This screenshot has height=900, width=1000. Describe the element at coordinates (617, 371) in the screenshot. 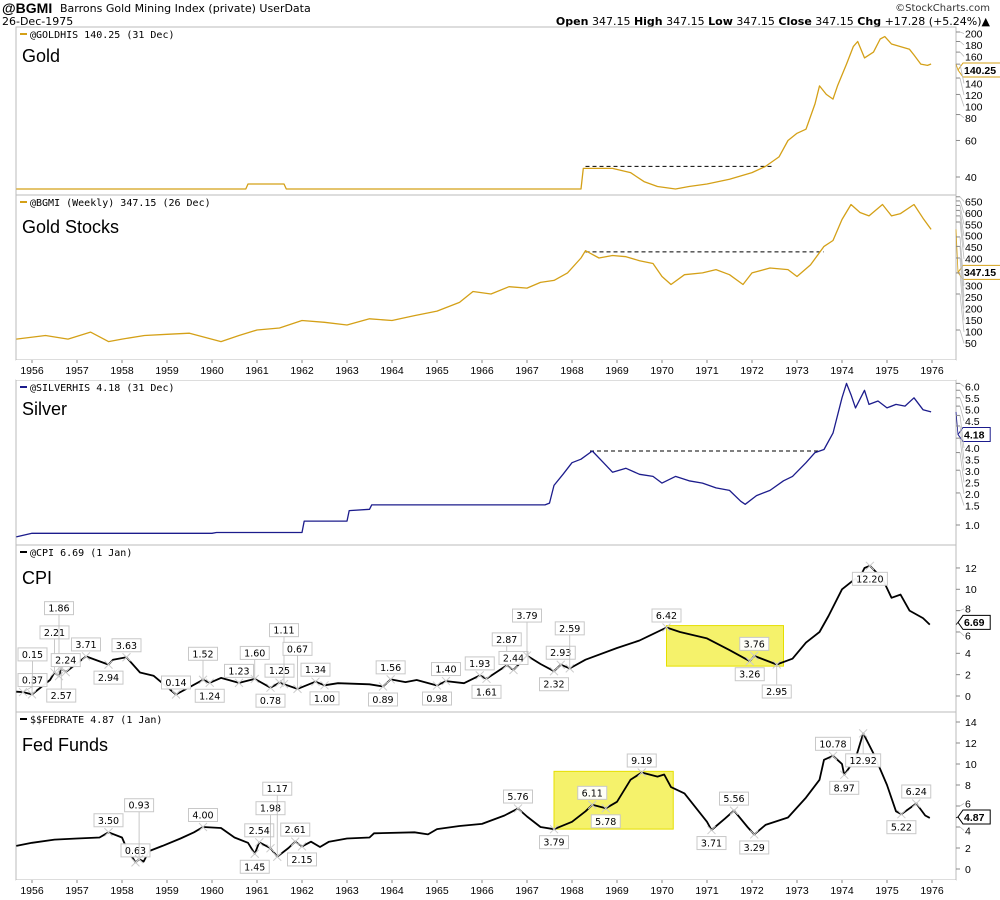

I see `x-tick-label: 1969` at that location.